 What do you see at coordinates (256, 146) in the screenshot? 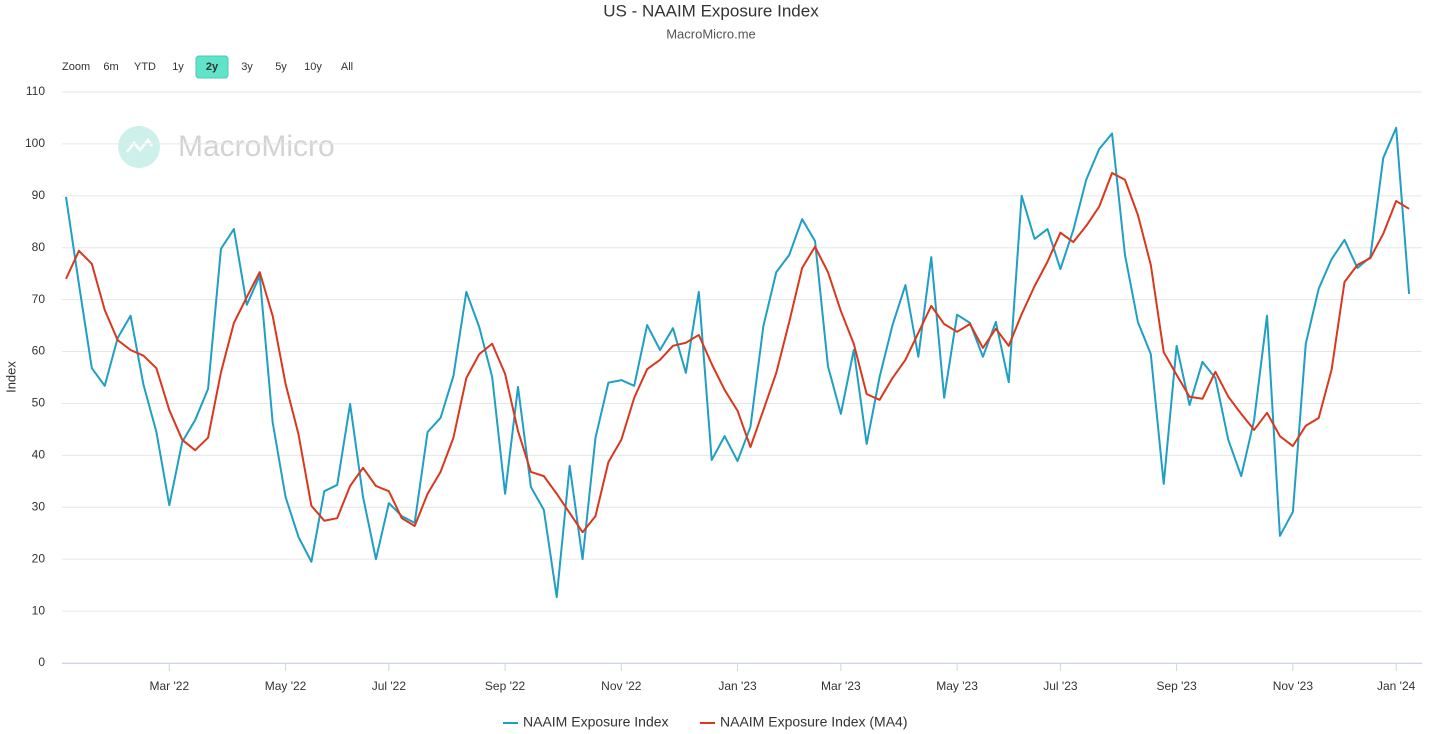
I see `watermark-text: MacroMicro` at bounding box center [256, 146].